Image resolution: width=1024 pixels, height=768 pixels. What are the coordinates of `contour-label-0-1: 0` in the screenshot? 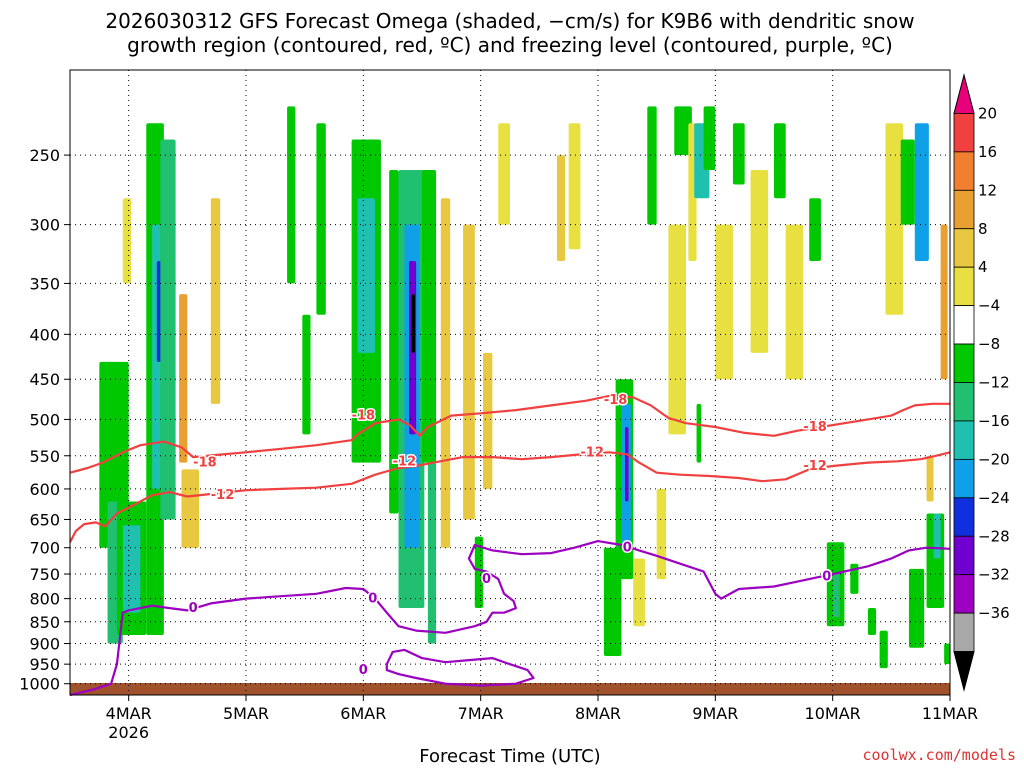 It's located at (372, 599).